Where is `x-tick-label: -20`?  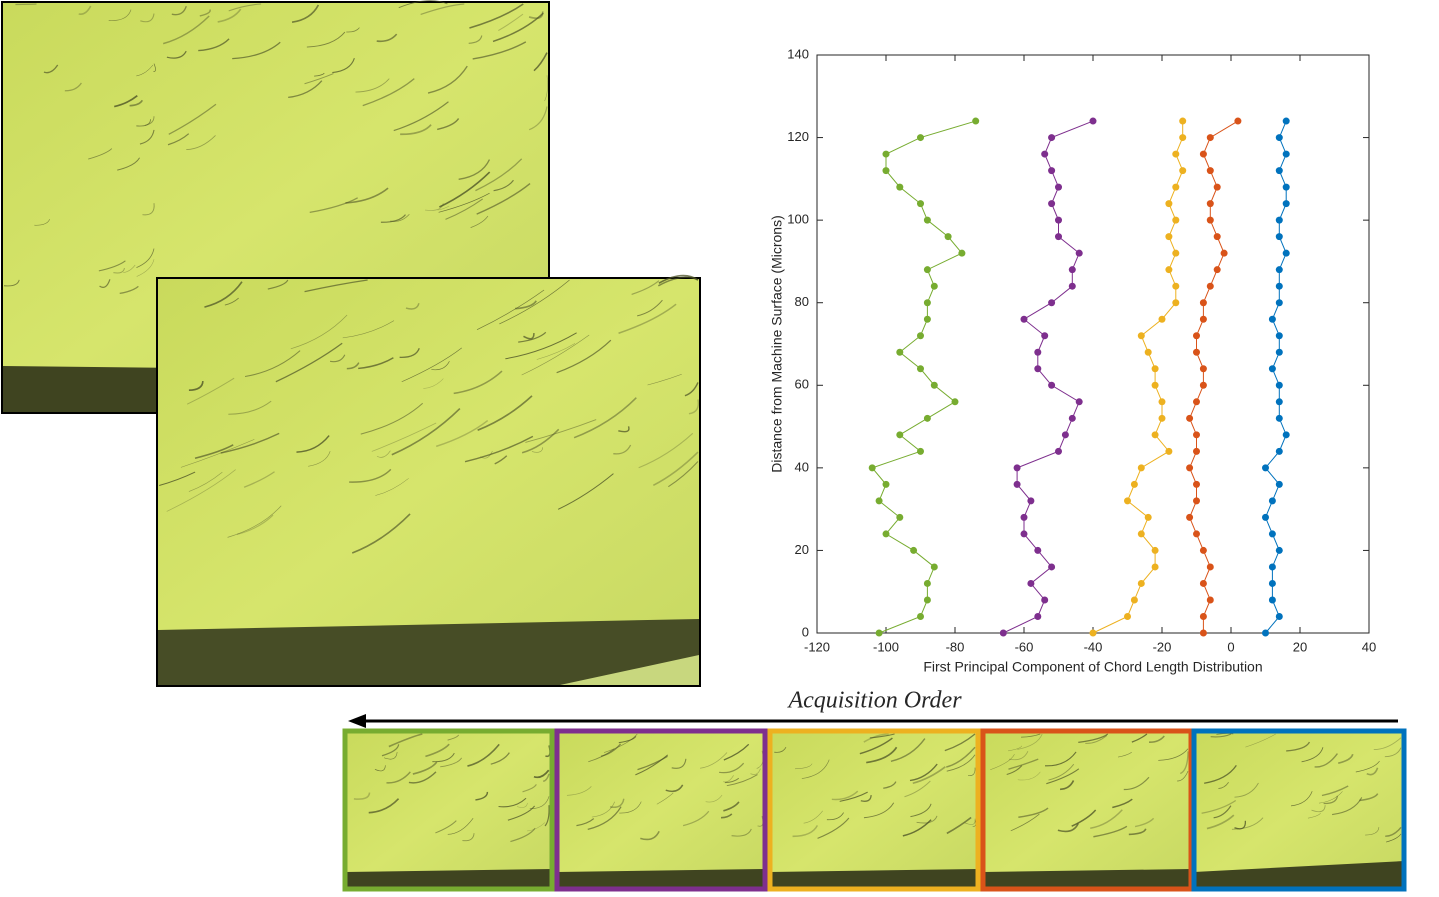
x-tick-label: -20 is located at coordinates (1162, 646).